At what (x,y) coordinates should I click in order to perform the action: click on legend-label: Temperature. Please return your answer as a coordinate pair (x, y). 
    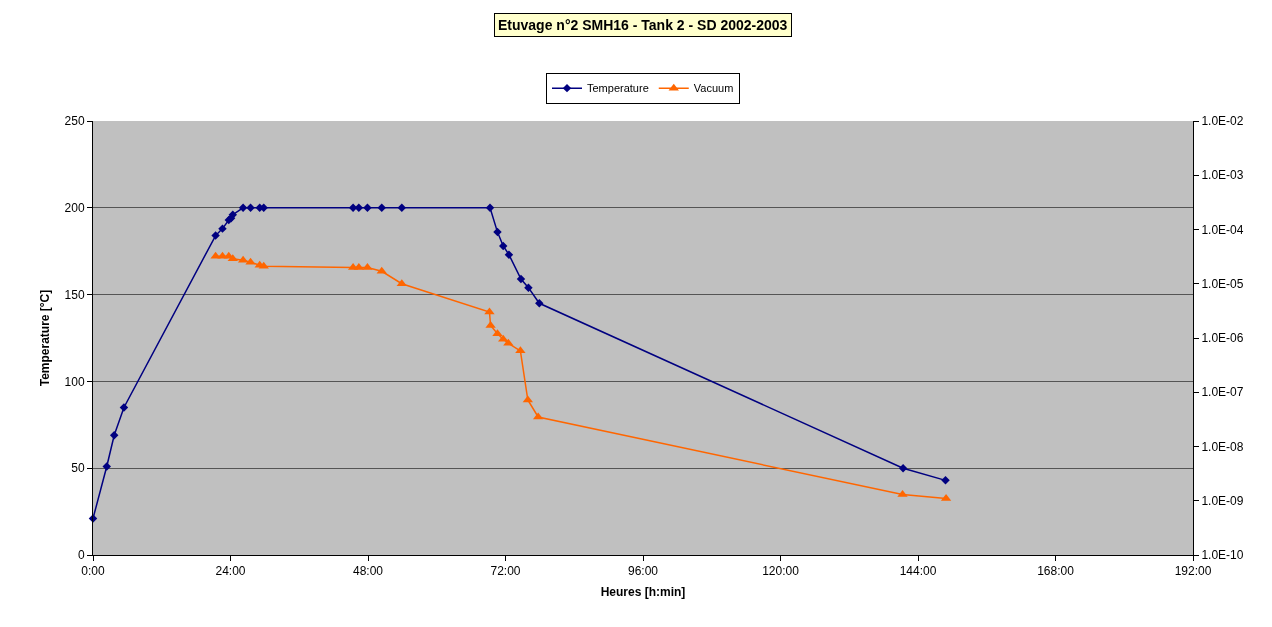
    Looking at the image, I should click on (618, 88).